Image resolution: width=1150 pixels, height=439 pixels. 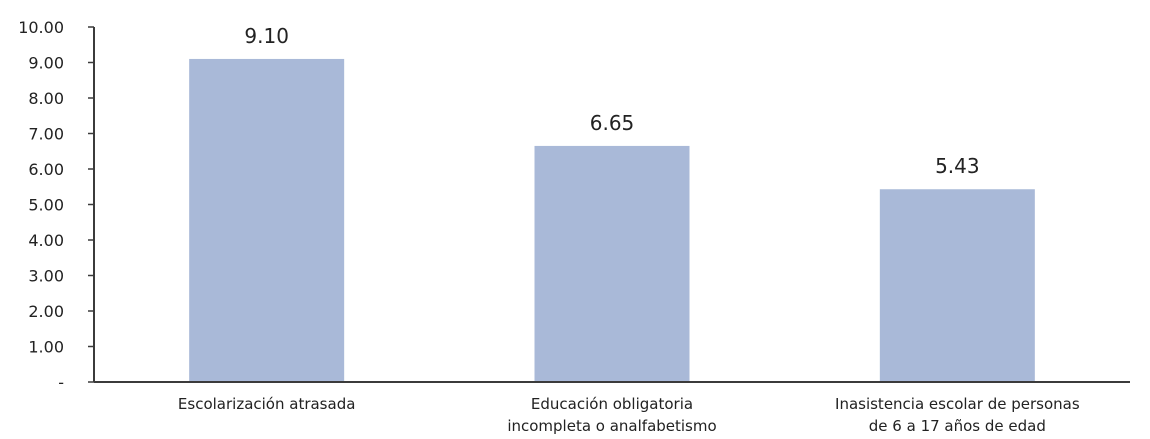 I want to click on y-tick-label: 9.00, so click(x=46, y=63).